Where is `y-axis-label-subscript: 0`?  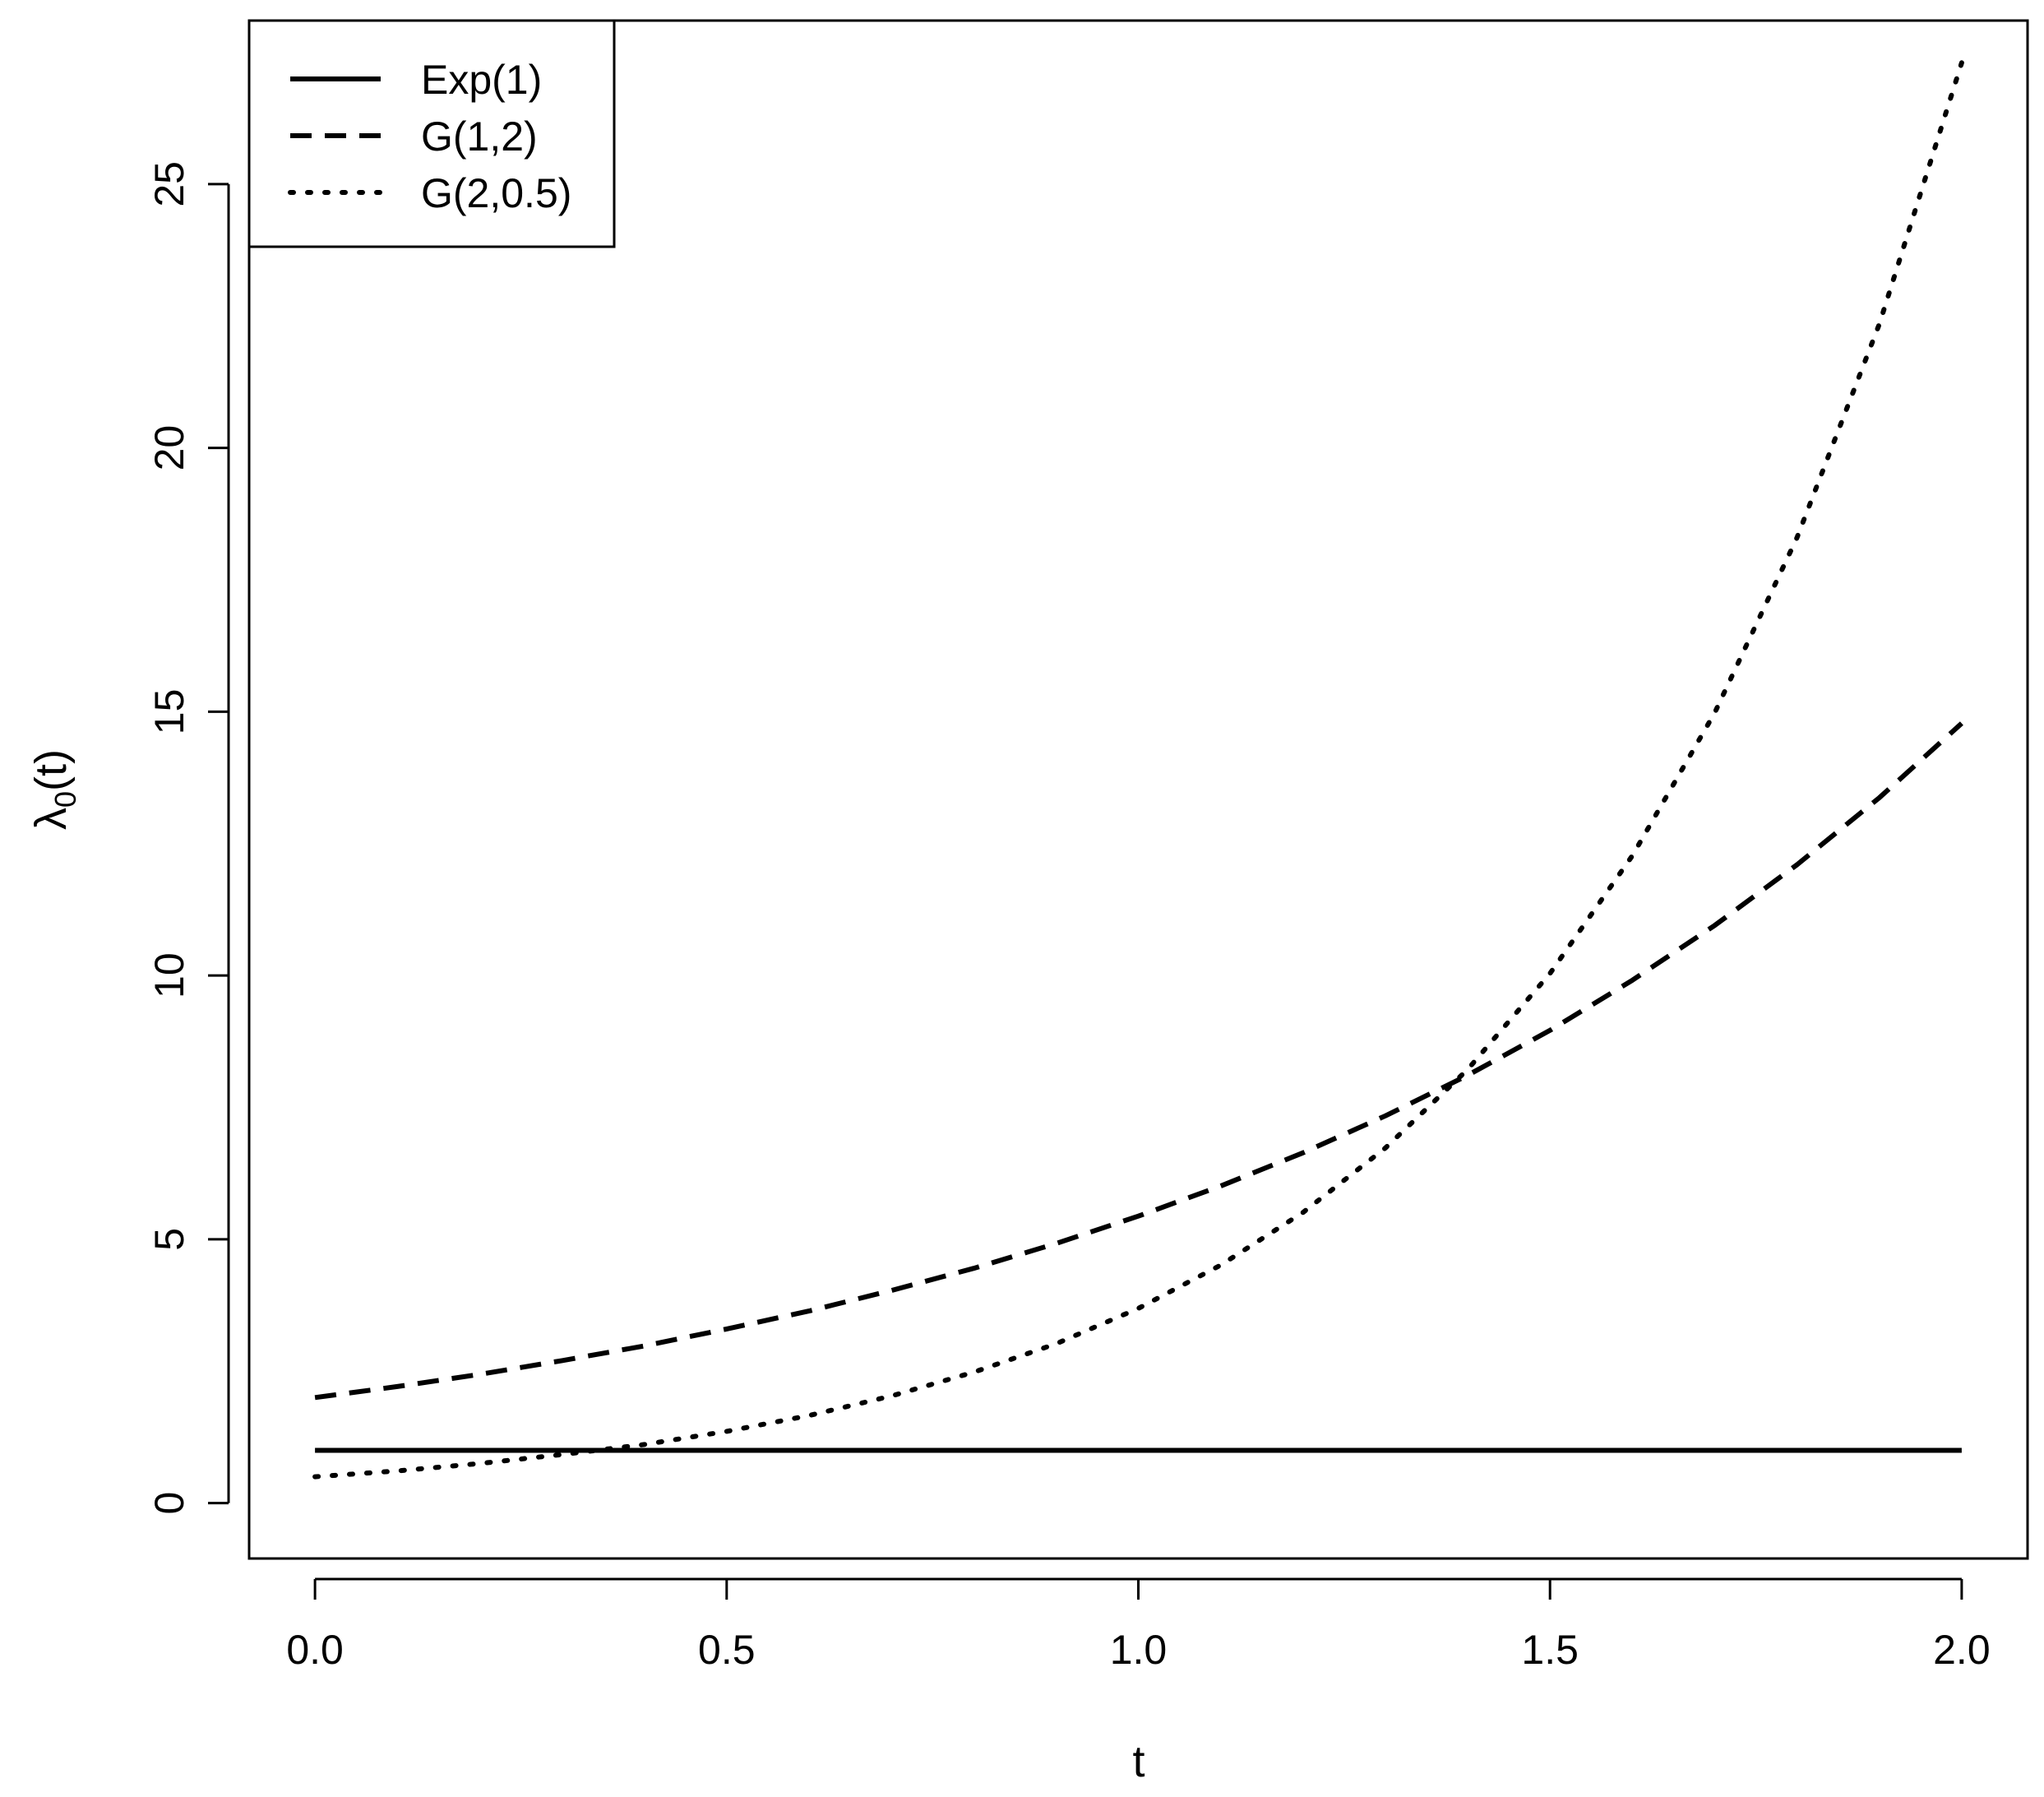
y-axis-label-subscript: 0 is located at coordinates (65, 799).